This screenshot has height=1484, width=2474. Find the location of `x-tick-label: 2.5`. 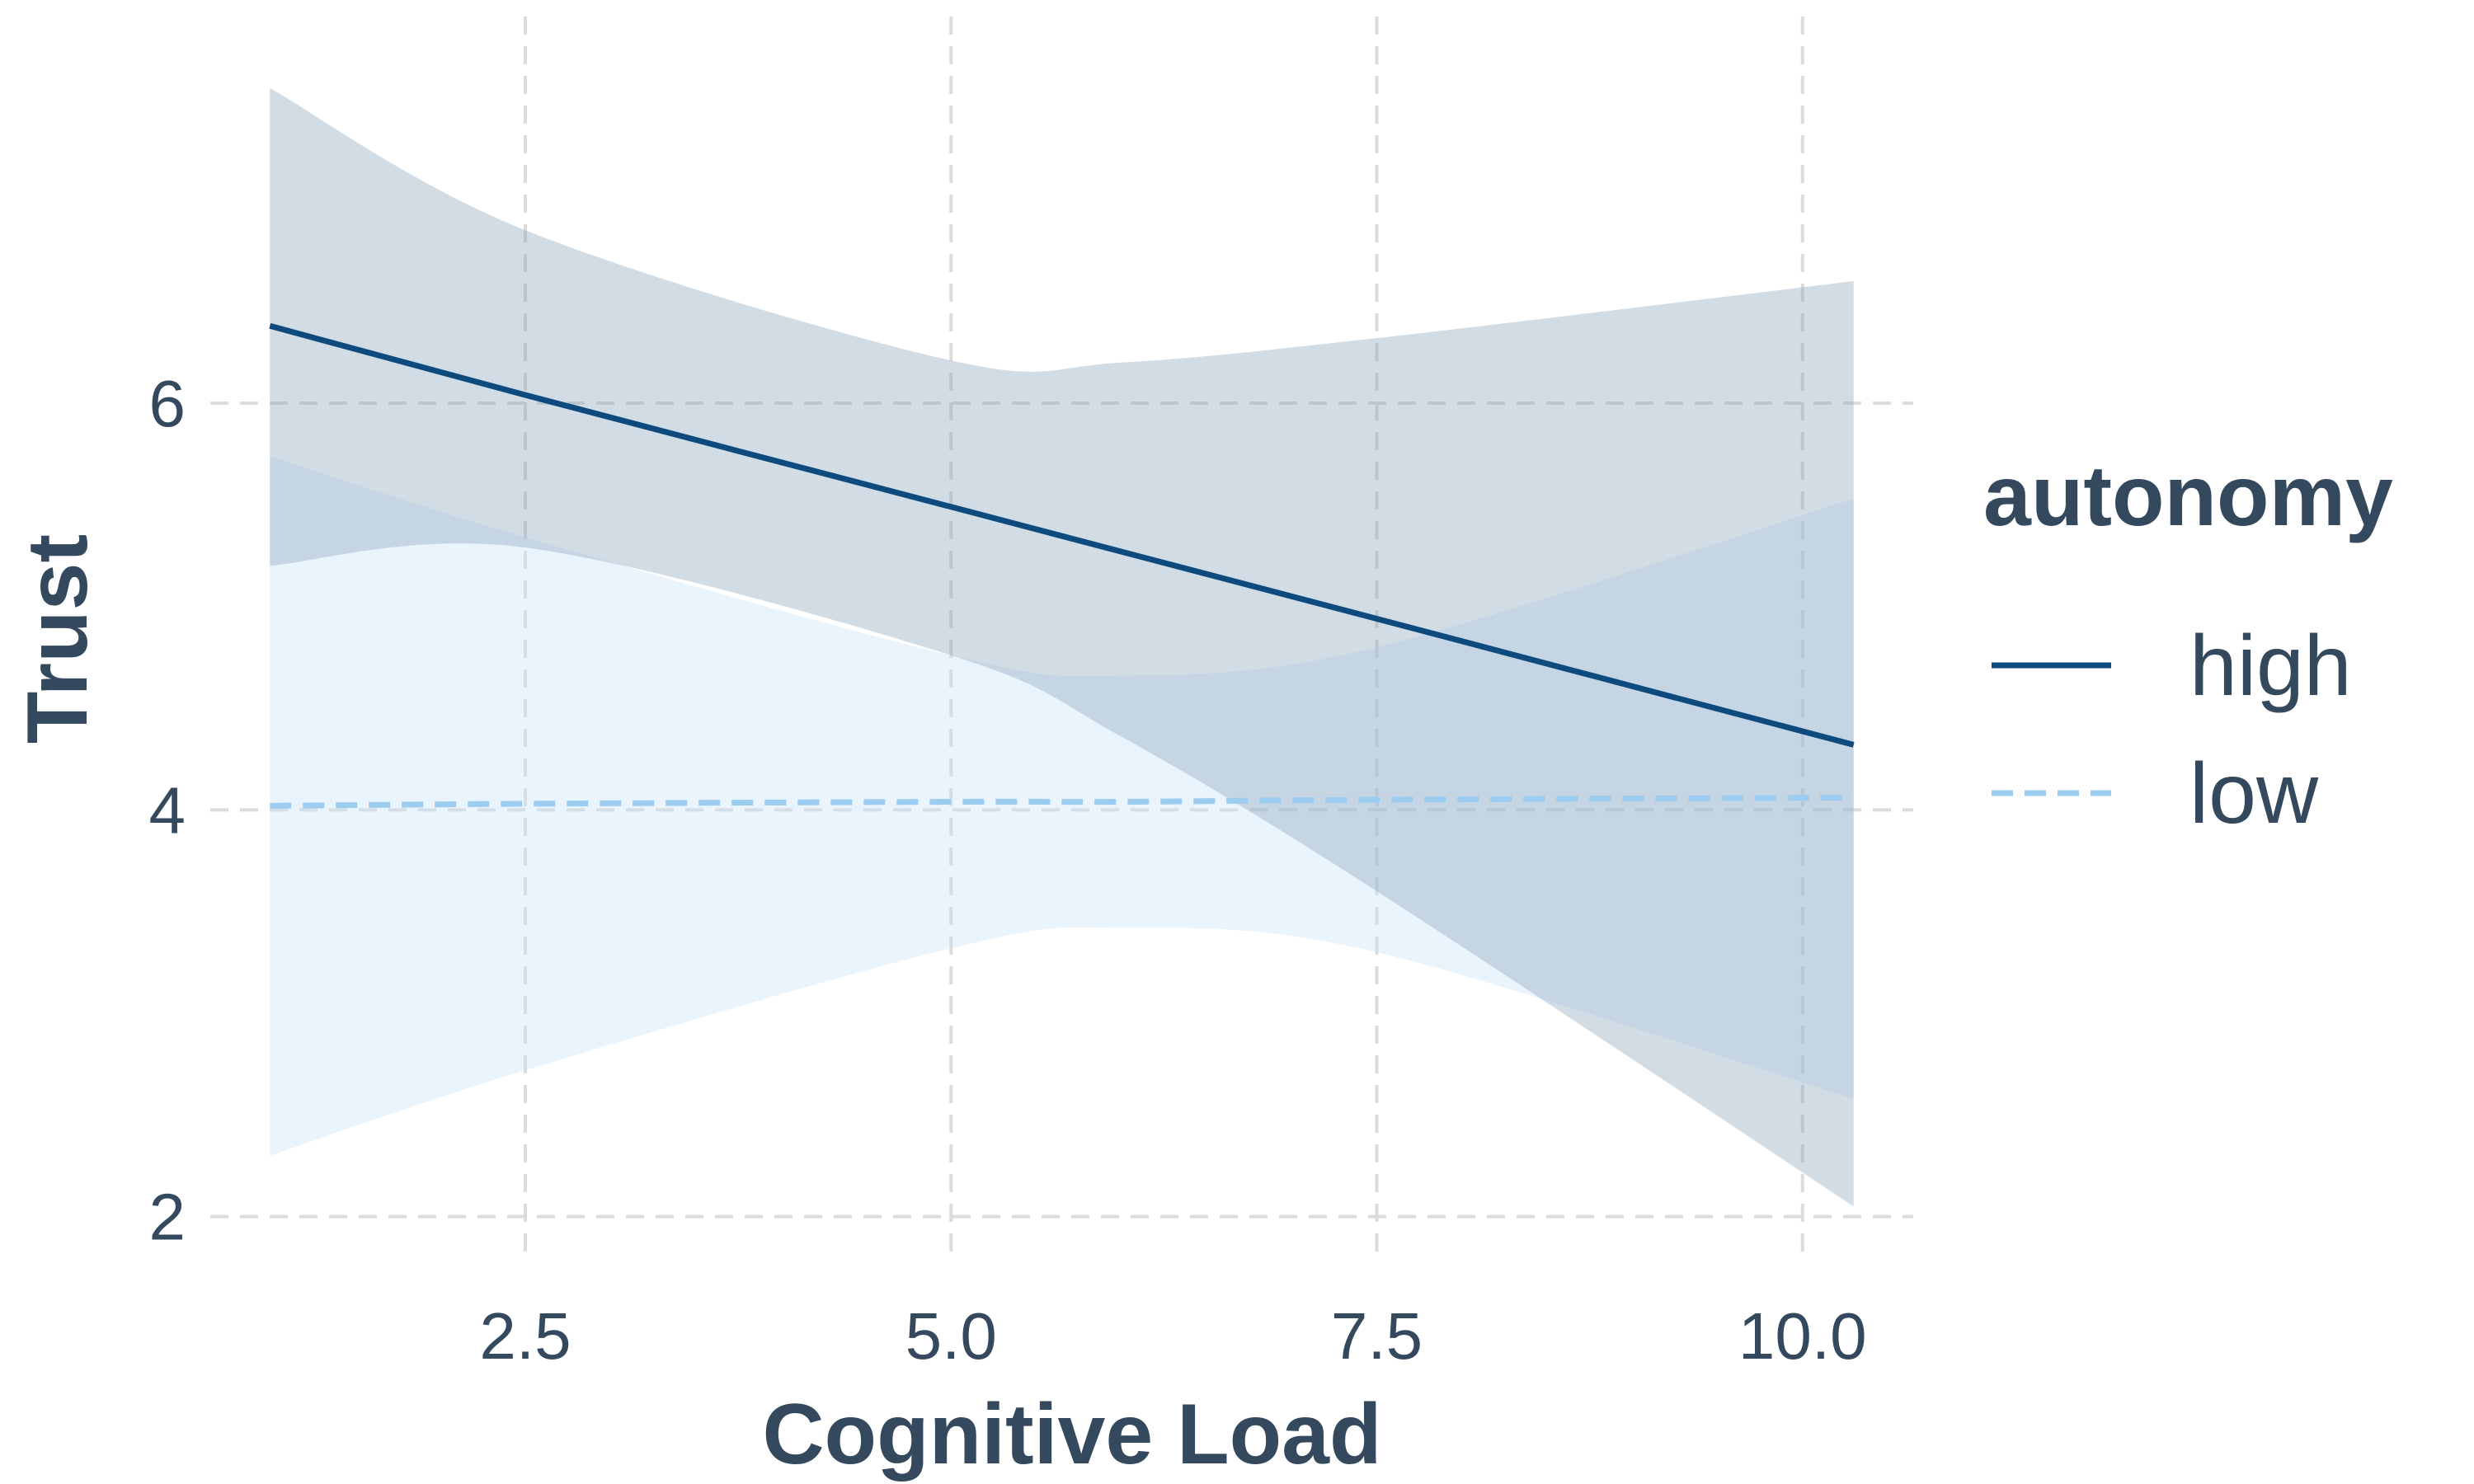

x-tick-label: 2.5 is located at coordinates (525, 1336).